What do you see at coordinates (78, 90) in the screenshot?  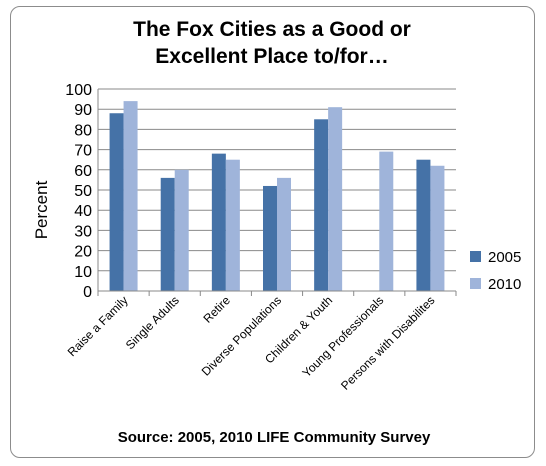 I see `y-tick-label: 100` at bounding box center [78, 90].